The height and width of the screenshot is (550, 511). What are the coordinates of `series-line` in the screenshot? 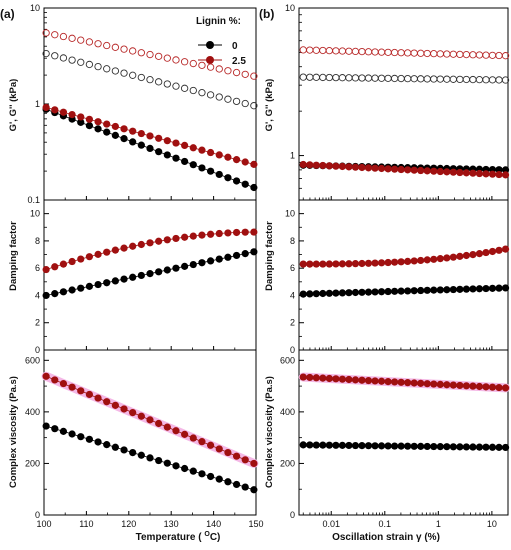 It's located at (149, 250).